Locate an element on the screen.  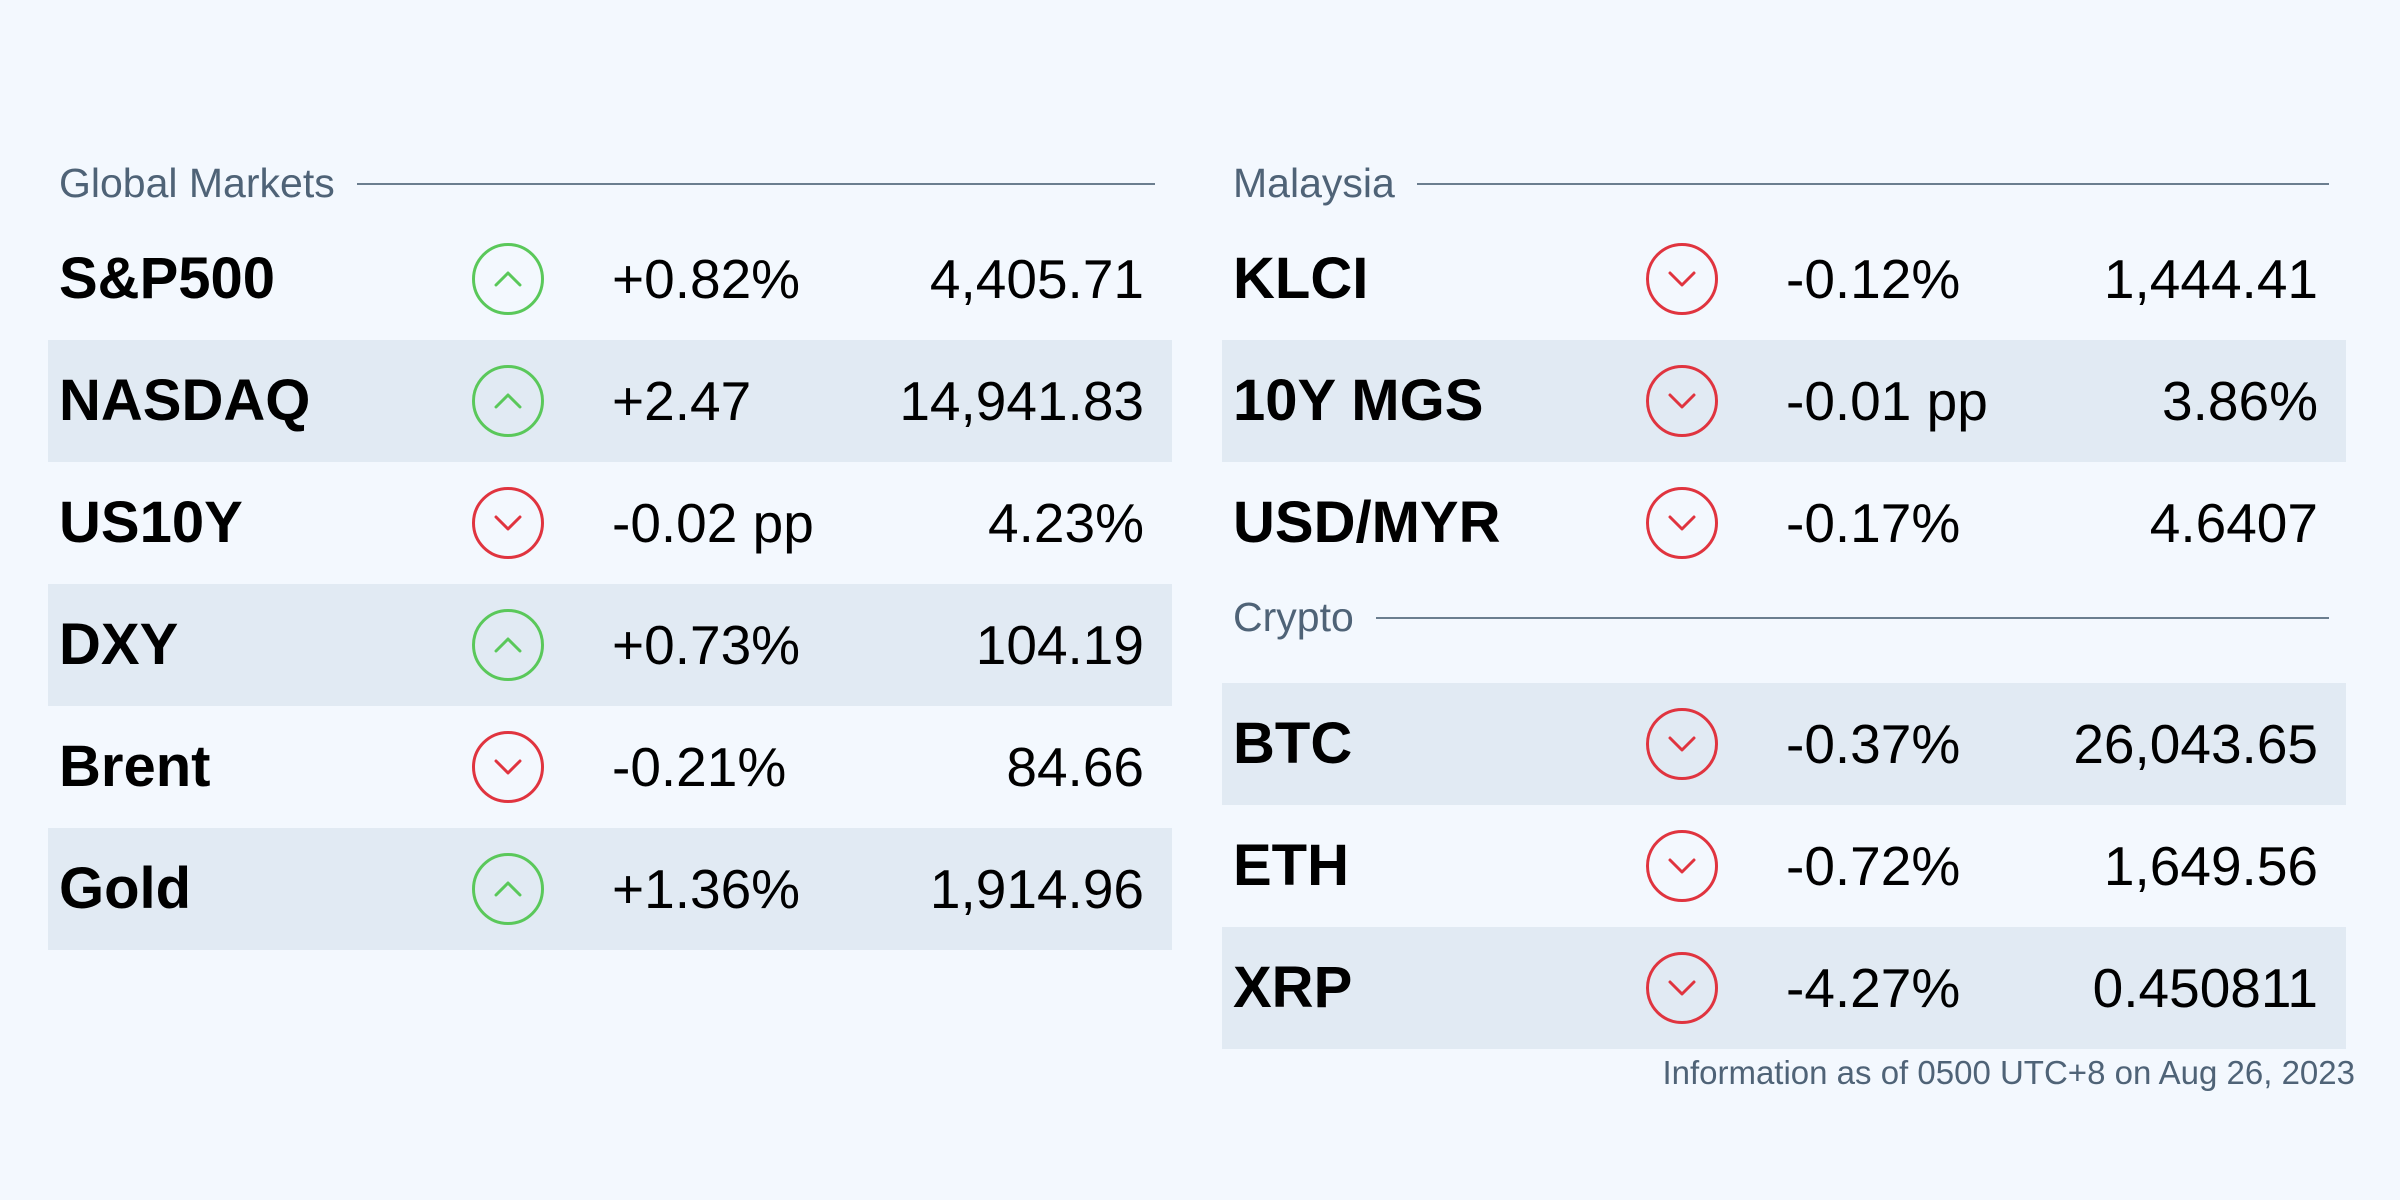
instrument-name: DXY is located at coordinates (119, 644).